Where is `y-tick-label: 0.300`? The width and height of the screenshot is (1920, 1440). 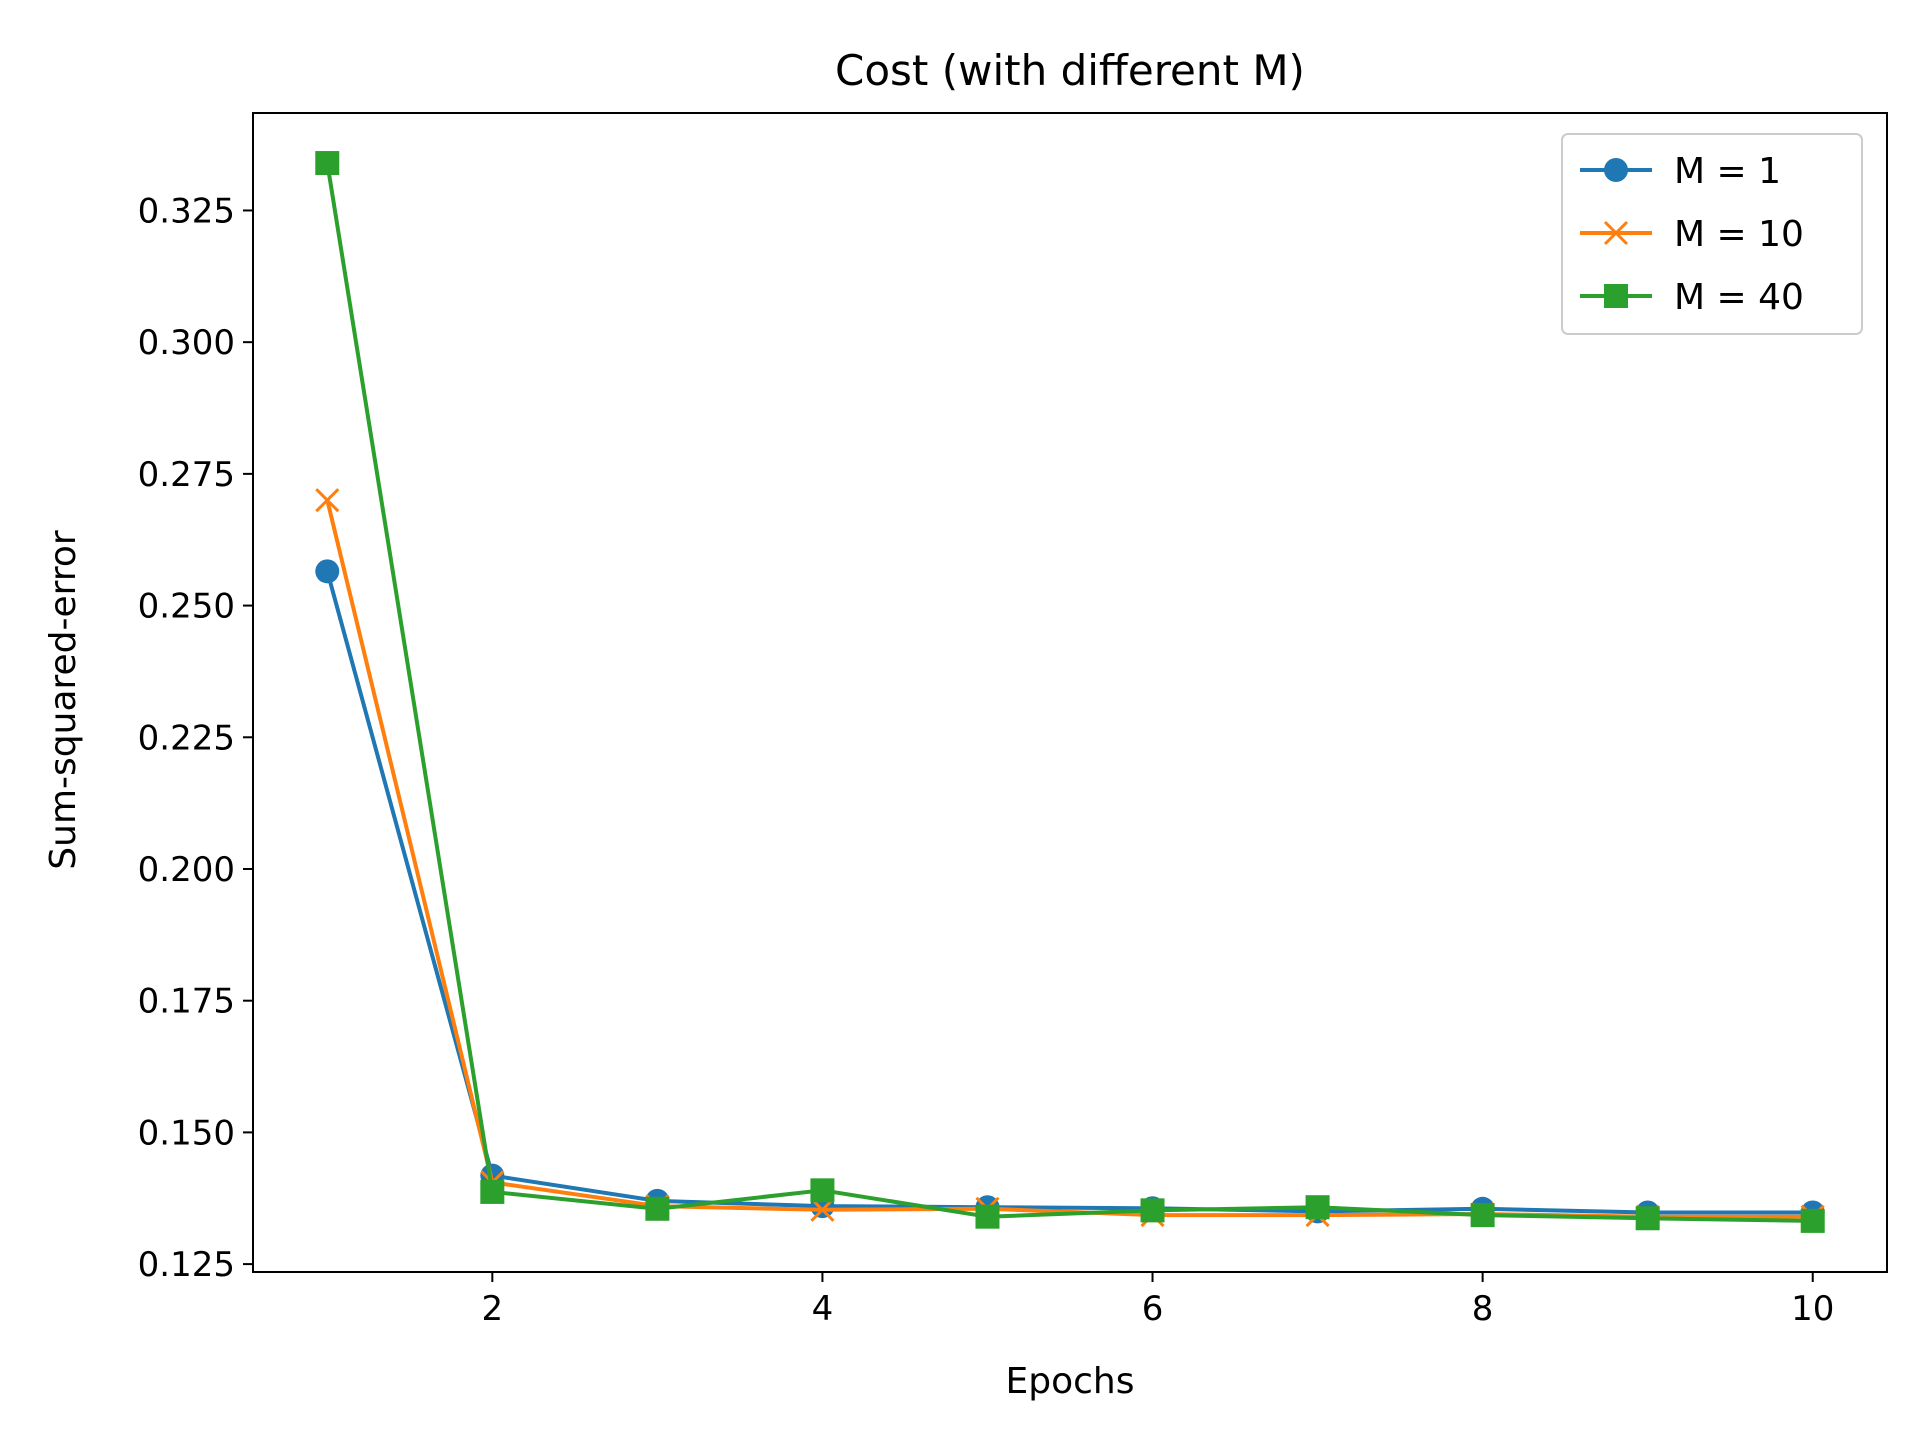
y-tick-label: 0.300 is located at coordinates (186, 343).